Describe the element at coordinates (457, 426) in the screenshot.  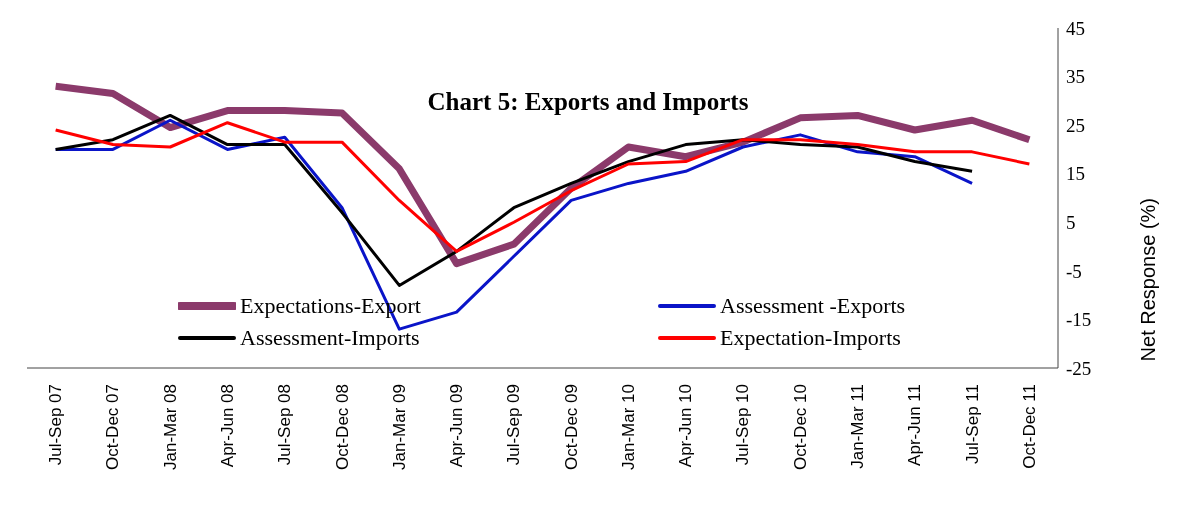
I see `x-tick-label: Apr-Jun 09` at that location.